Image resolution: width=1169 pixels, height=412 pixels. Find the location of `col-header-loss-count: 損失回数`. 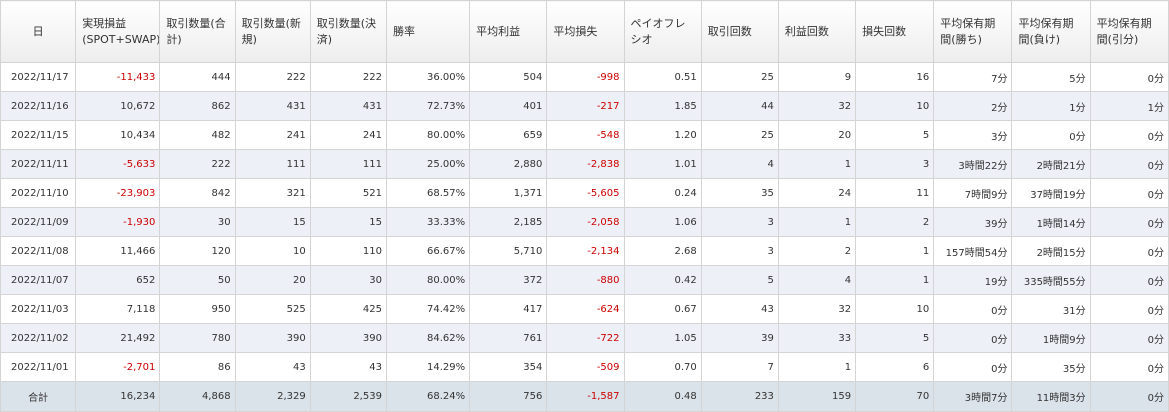

col-header-loss-count: 損失回数 is located at coordinates (895, 31).